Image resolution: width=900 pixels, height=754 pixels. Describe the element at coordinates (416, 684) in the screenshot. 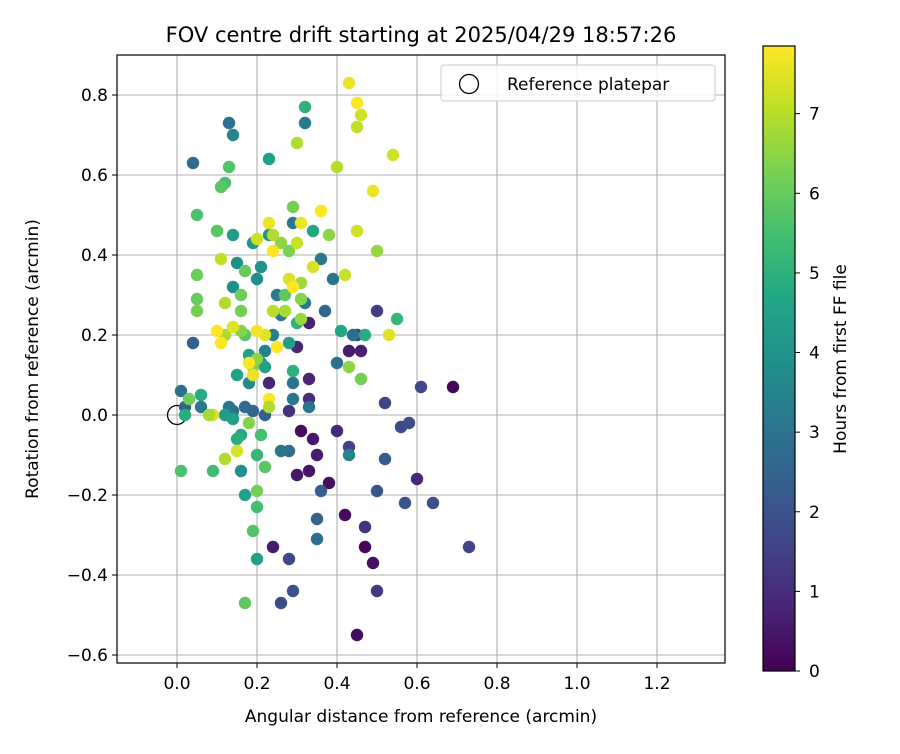

I see `x-tick-label: 0.6` at that location.